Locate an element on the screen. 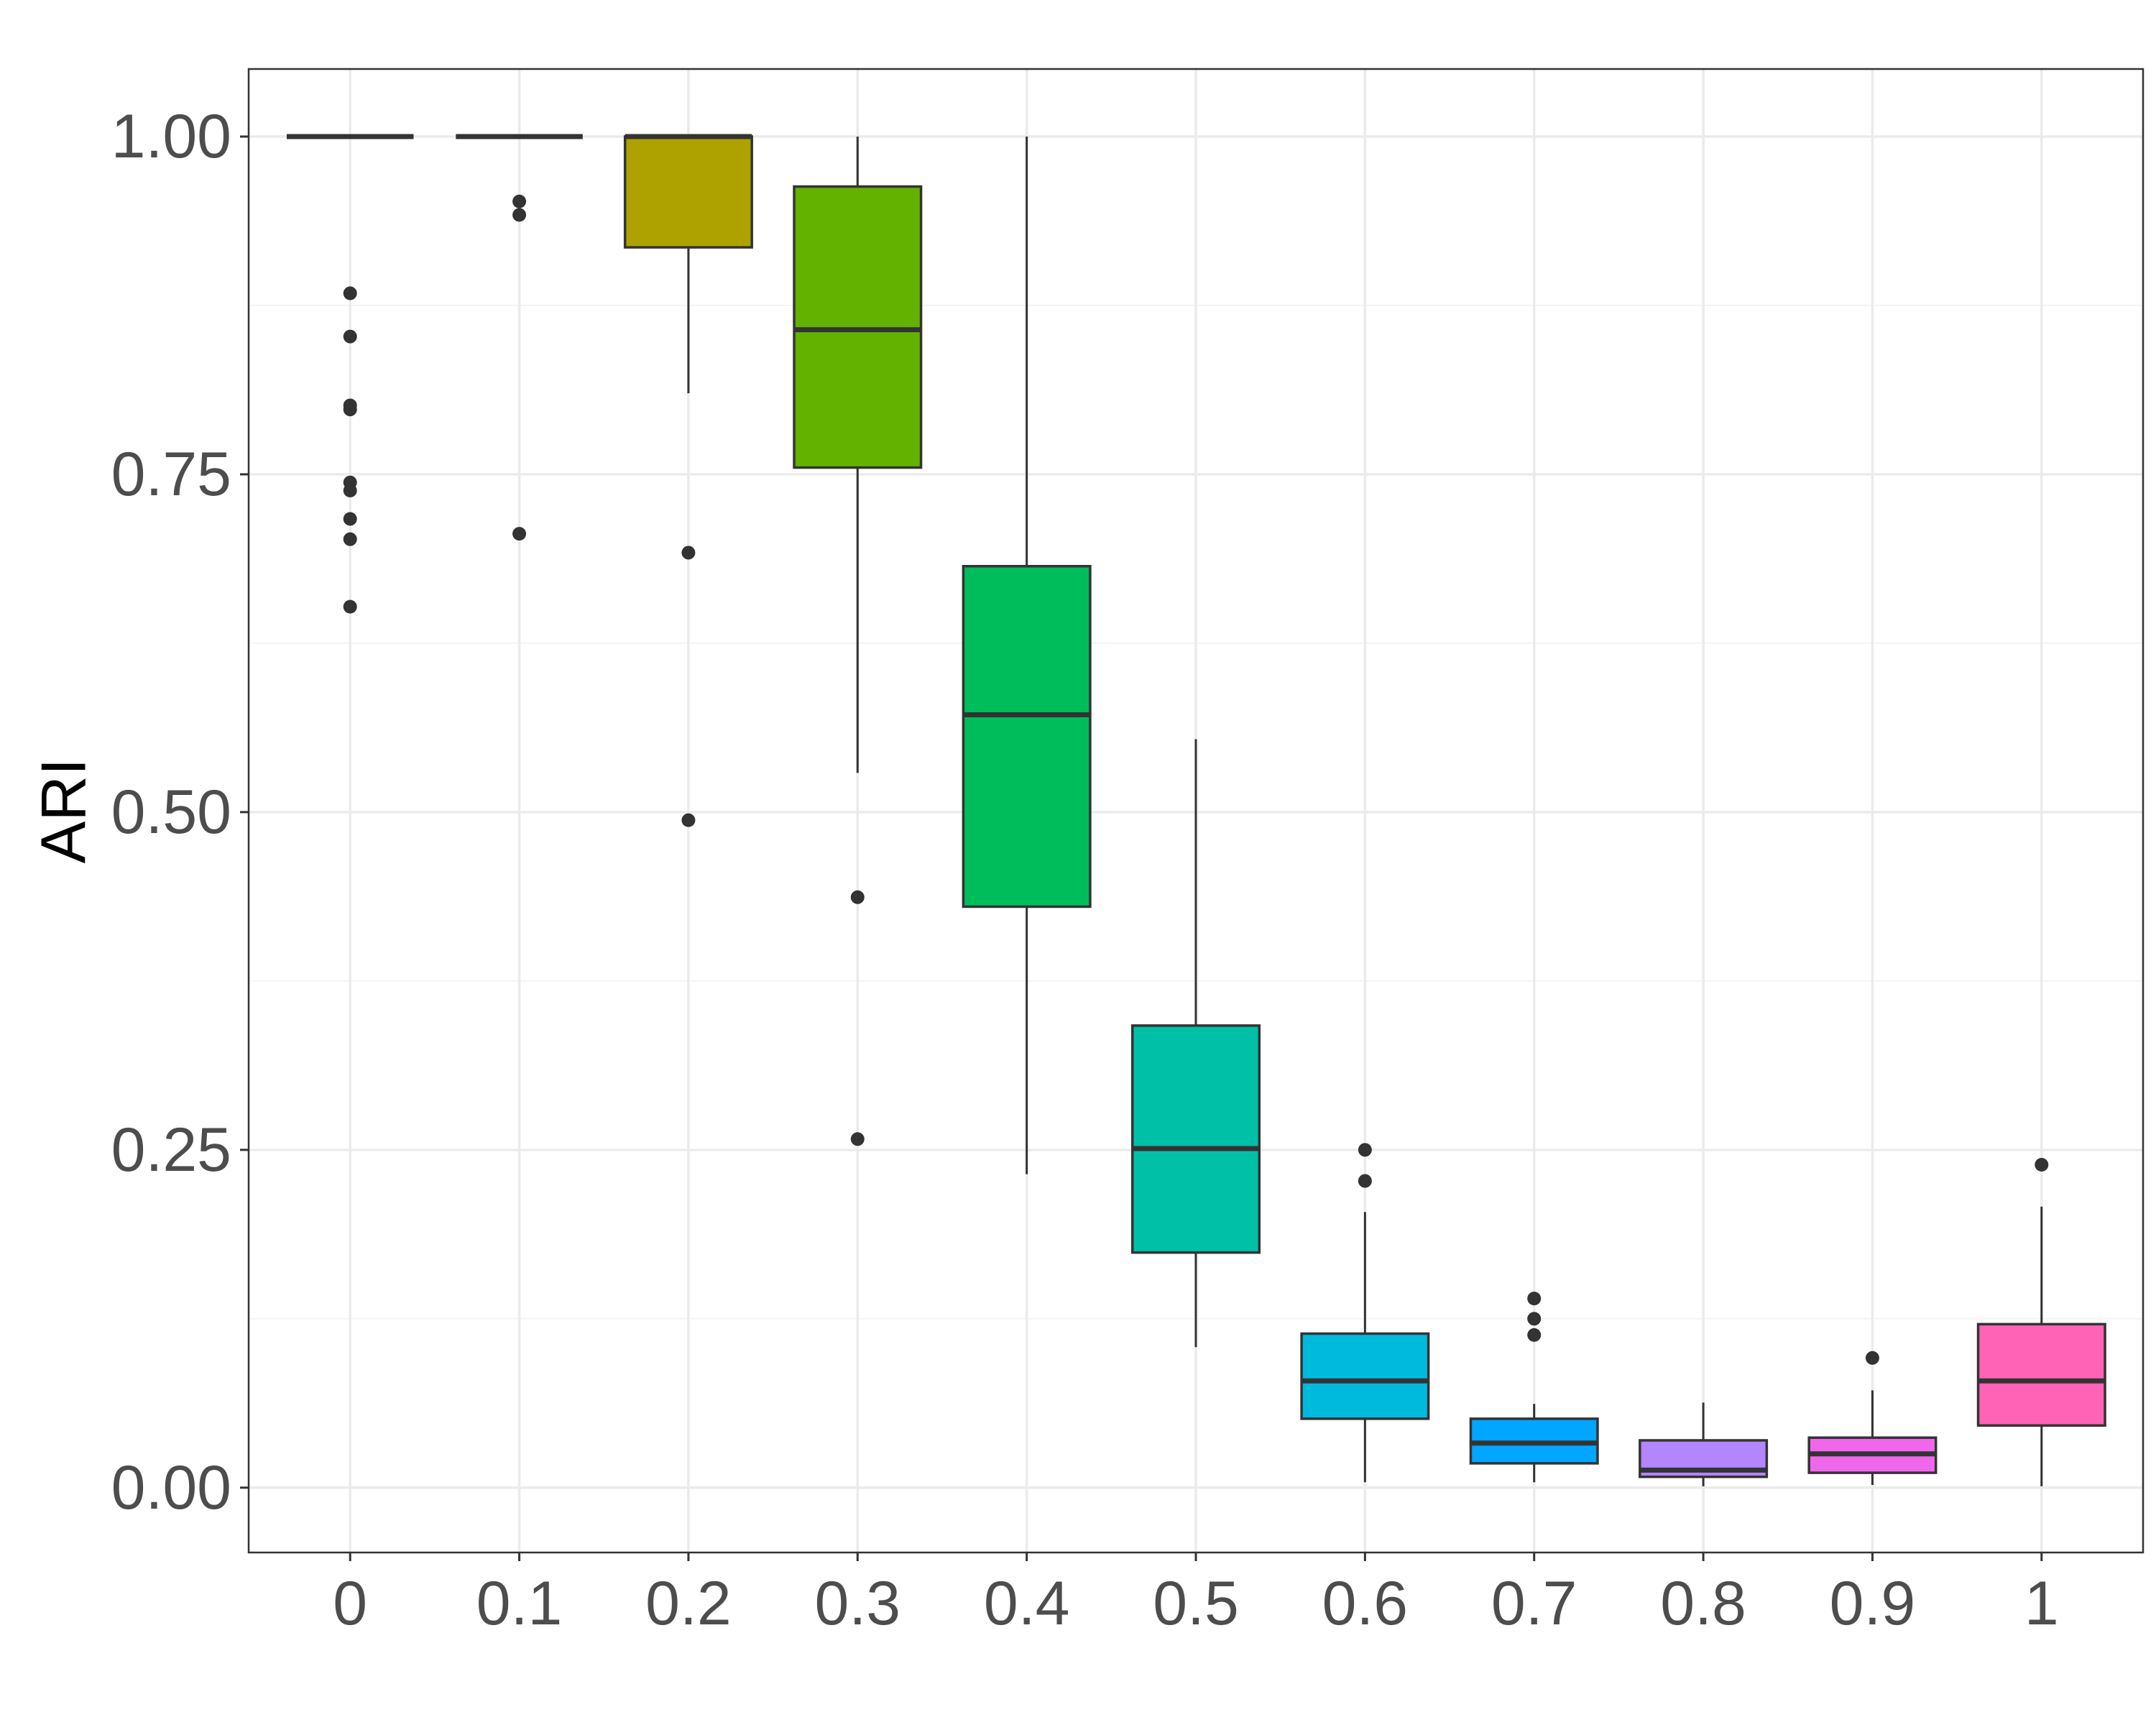 Image resolution: width=2156 pixels, height=1725 pixels. x-tick-label: 0 is located at coordinates (350, 1603).